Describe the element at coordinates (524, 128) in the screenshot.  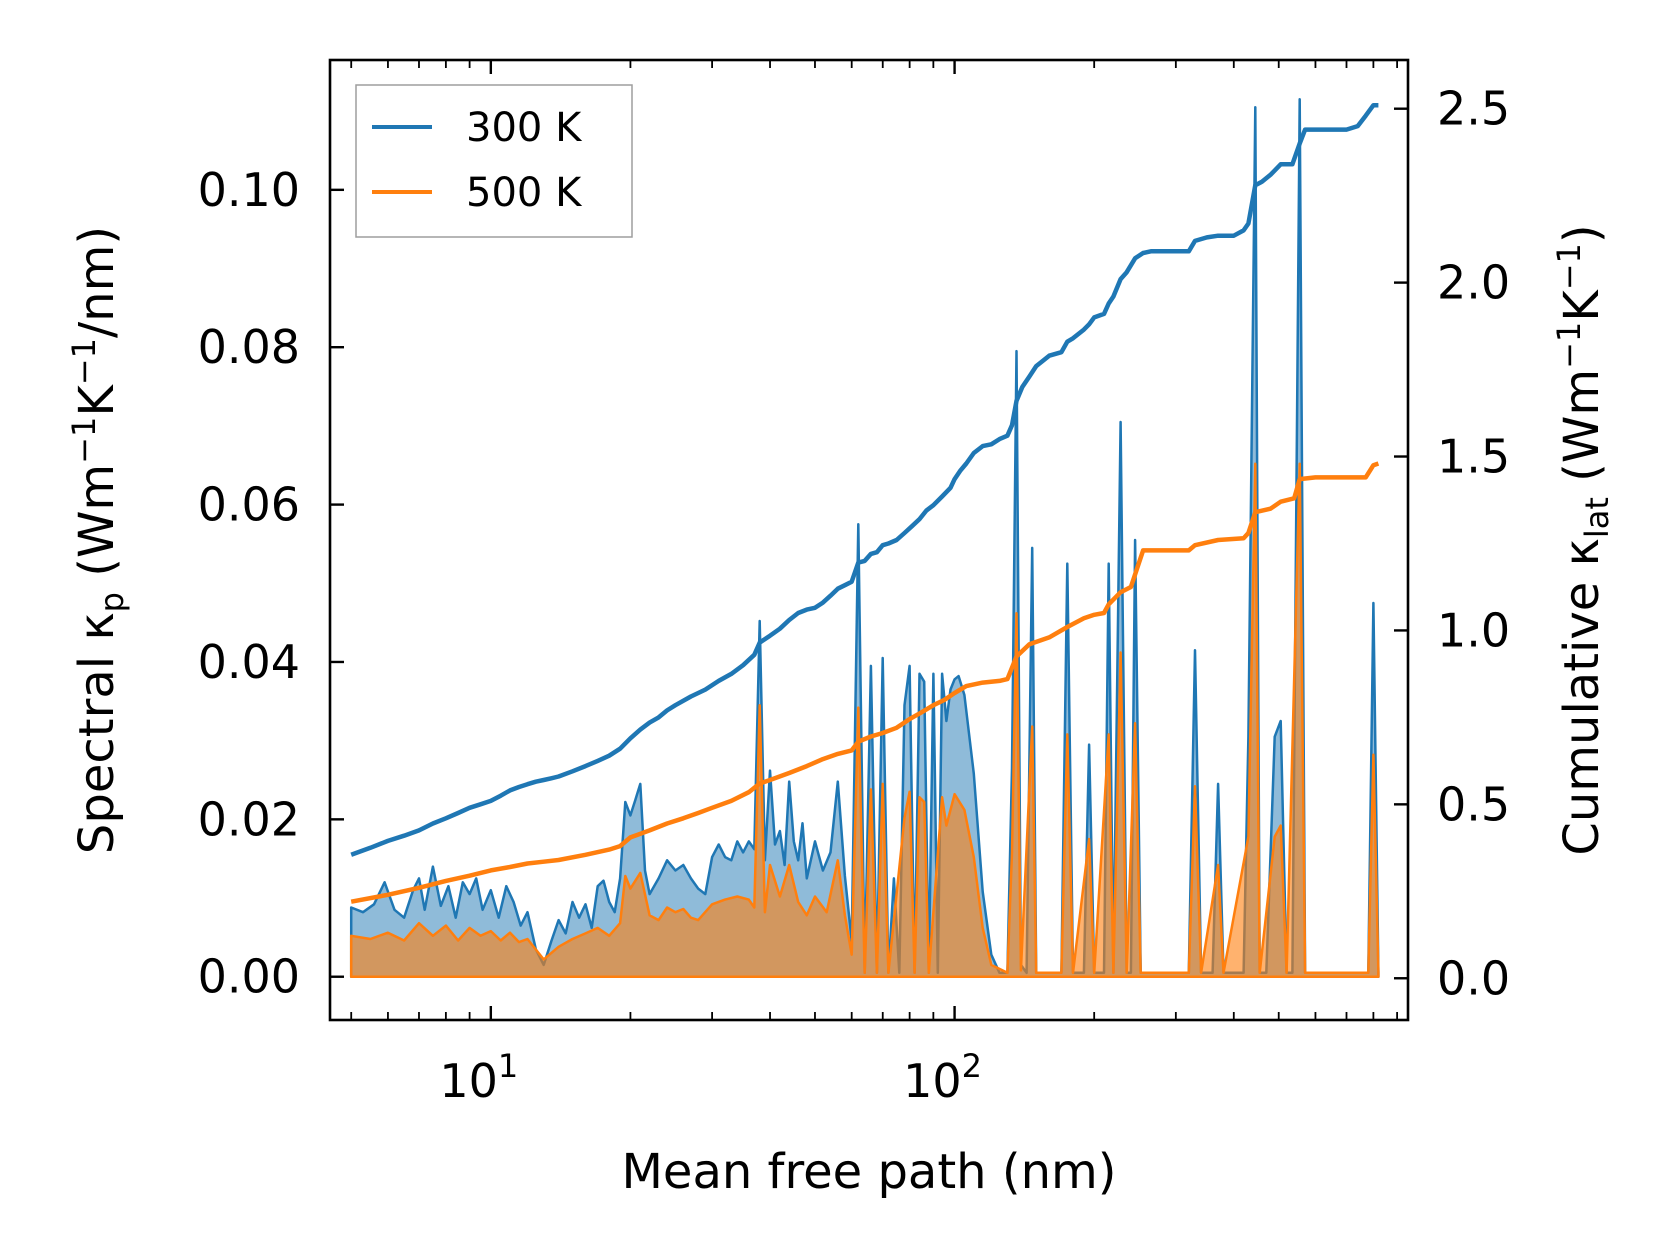
I see `legend-label-300k: 300 K` at that location.